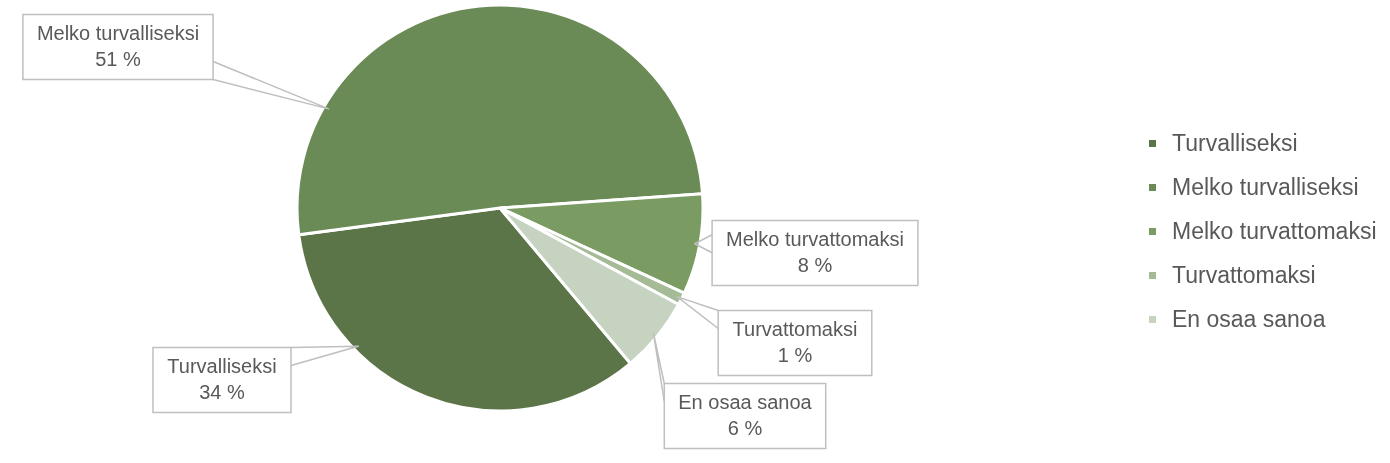 The image size is (1390, 463). I want to click on slice-label: Turvattomaksi, so click(795, 329).